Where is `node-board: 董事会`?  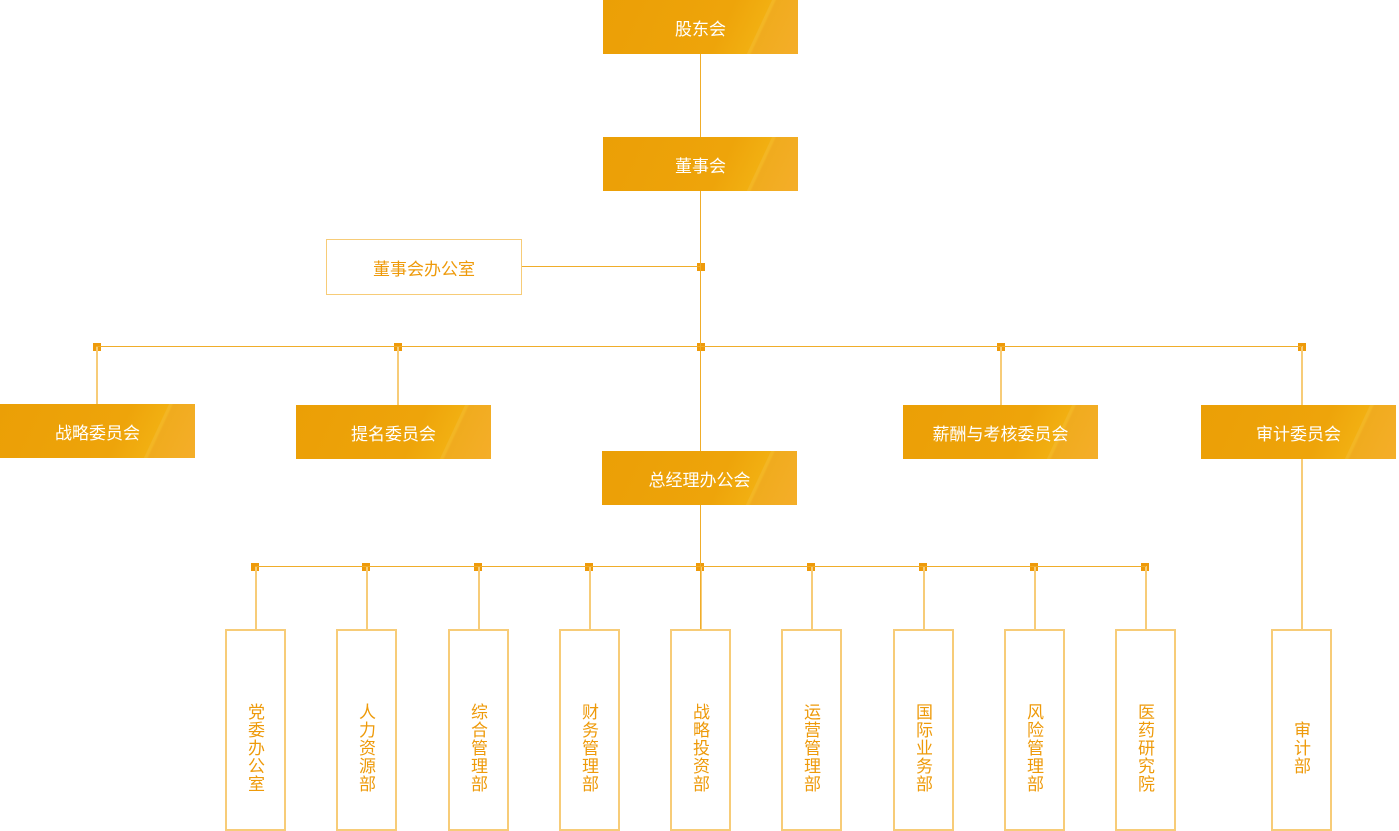
node-board: 董事会 is located at coordinates (700, 164).